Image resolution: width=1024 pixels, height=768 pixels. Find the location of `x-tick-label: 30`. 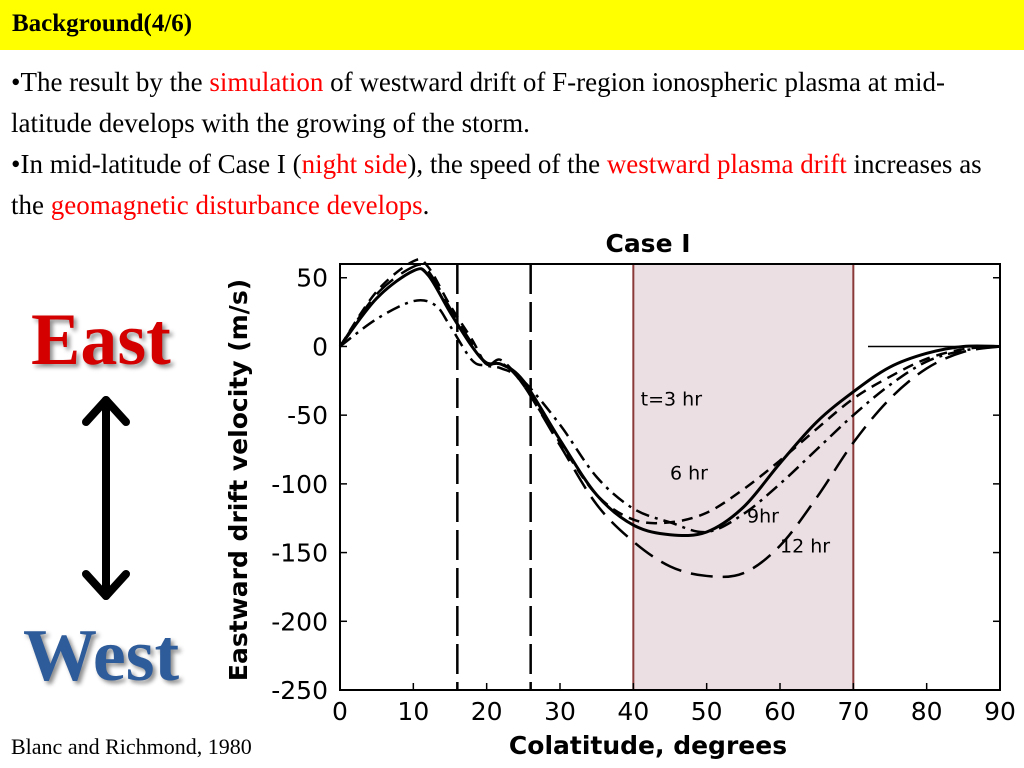

x-tick-label: 30 is located at coordinates (560, 711).